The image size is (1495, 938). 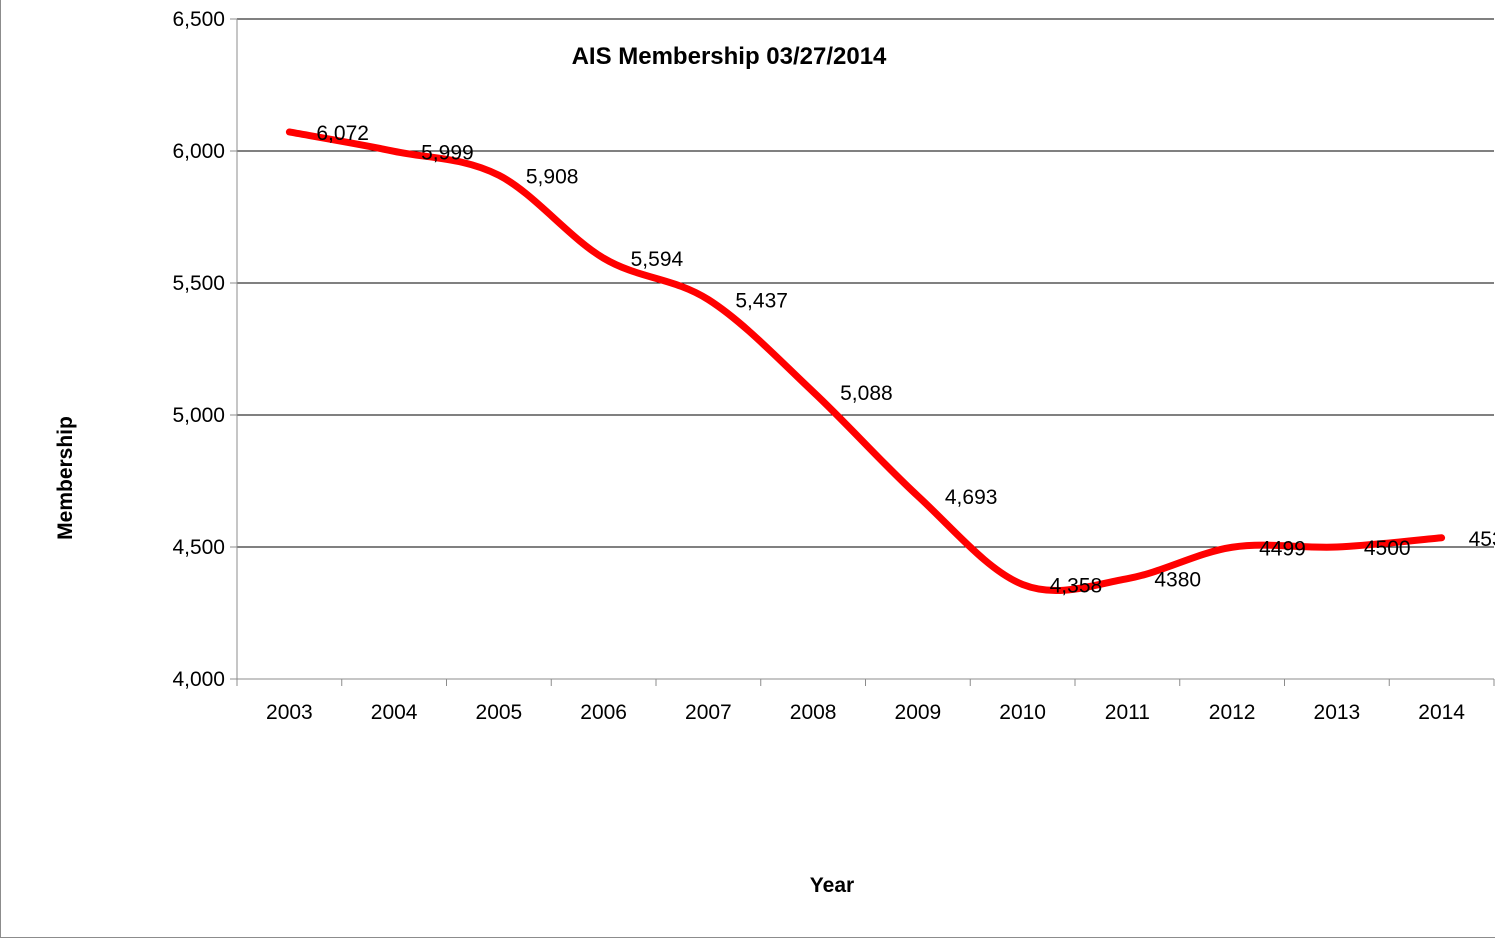 What do you see at coordinates (447, 152) in the screenshot?
I see `data-label: 5,999` at bounding box center [447, 152].